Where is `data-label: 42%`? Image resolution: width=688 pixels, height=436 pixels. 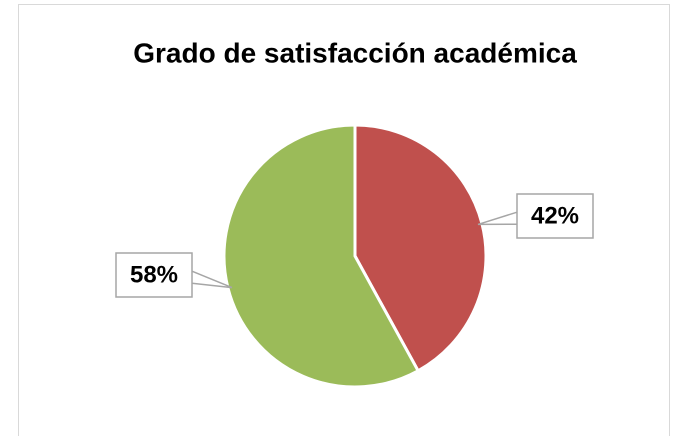
data-label: 42% is located at coordinates (555, 215).